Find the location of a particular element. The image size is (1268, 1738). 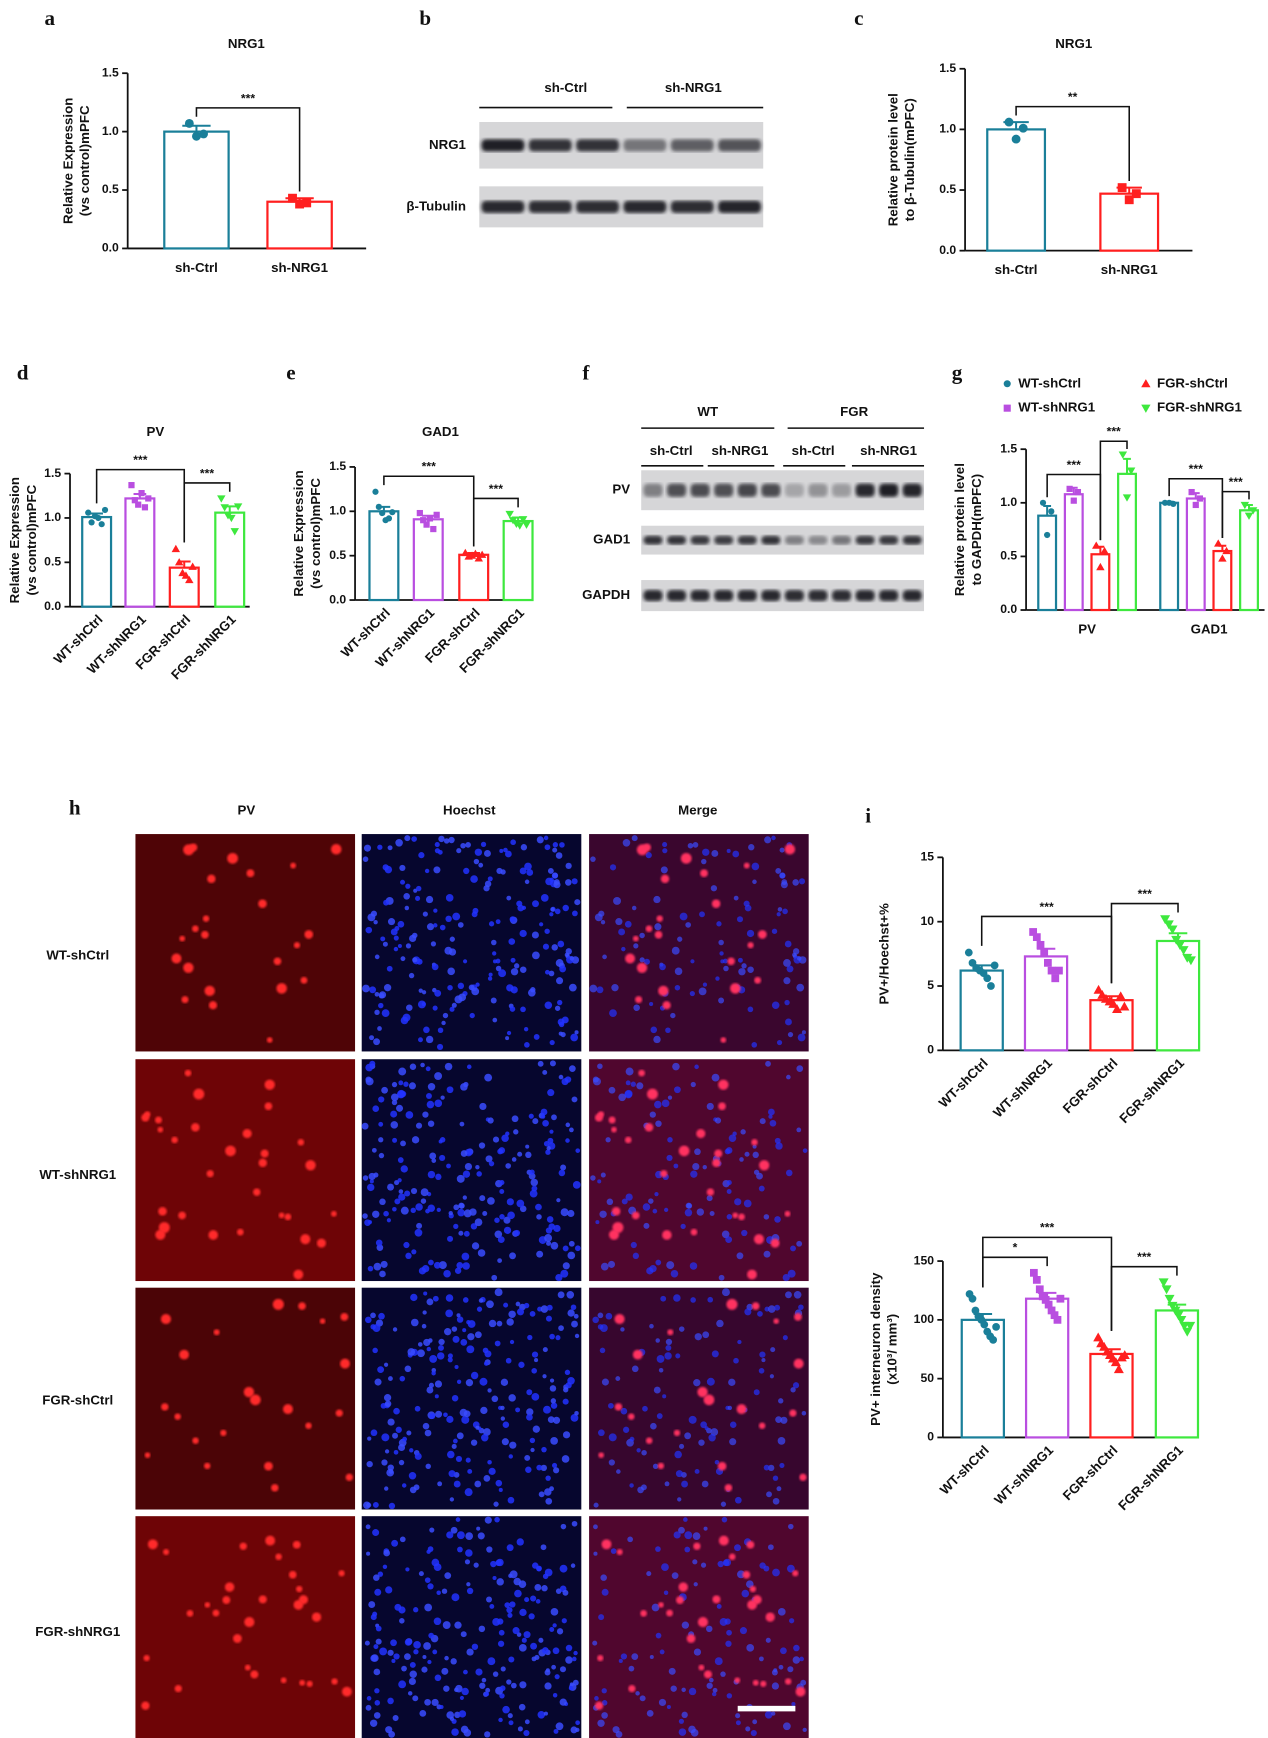

y-axis-label: (x10³/ mm³) is located at coordinates (891, 1349).